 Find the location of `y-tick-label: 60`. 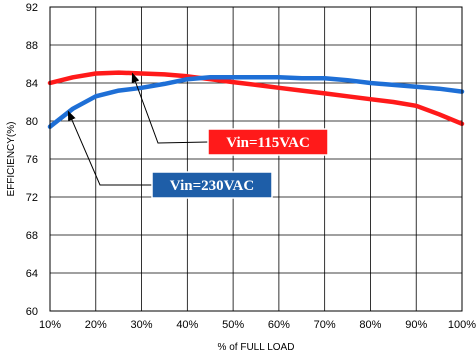

y-tick-label: 60 is located at coordinates (32, 312).